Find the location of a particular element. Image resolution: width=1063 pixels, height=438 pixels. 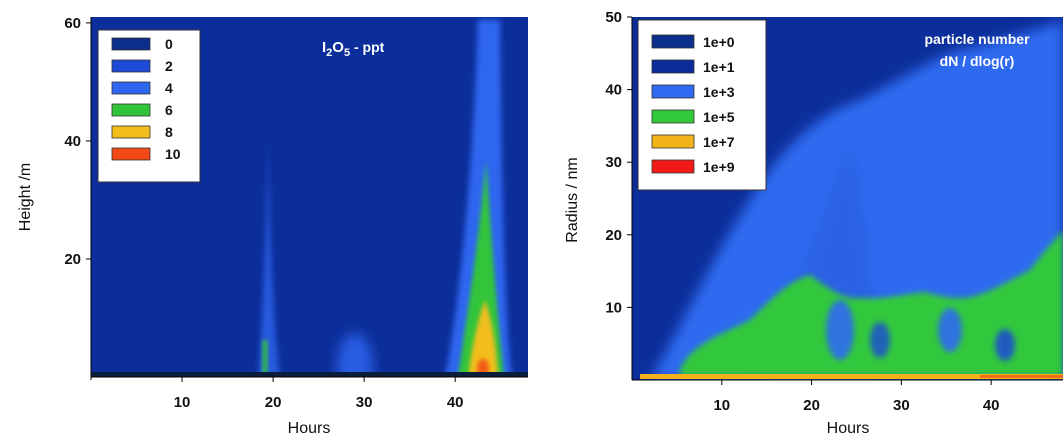

title-left-part-5: - ppt is located at coordinates (367, 47).